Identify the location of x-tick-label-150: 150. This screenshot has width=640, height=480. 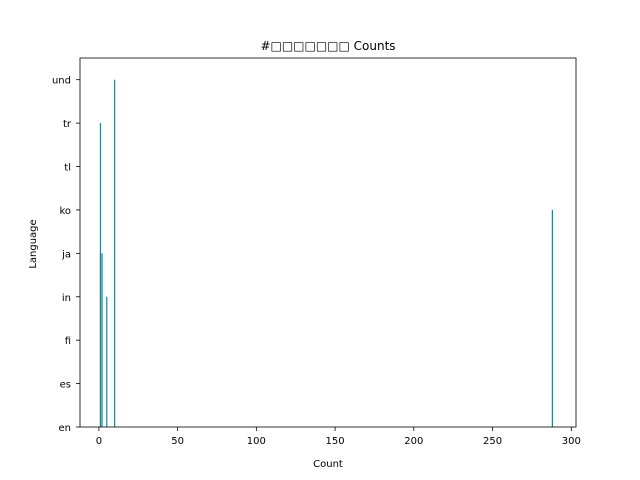
(335, 441).